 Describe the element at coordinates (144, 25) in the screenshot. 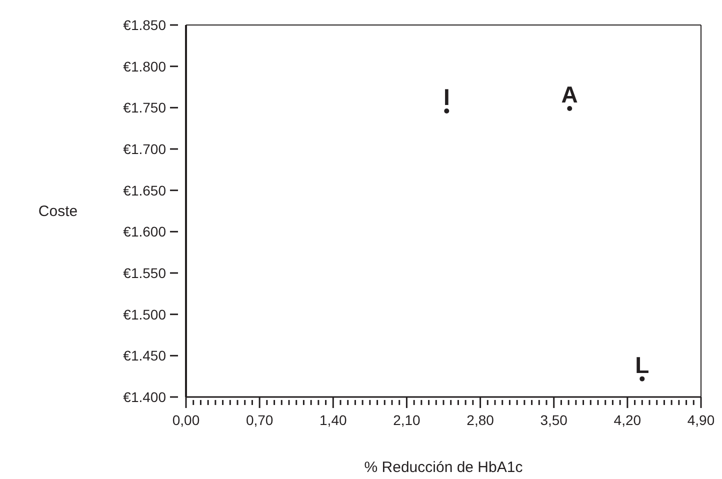

I see `y-tick-label: €1.850` at that location.